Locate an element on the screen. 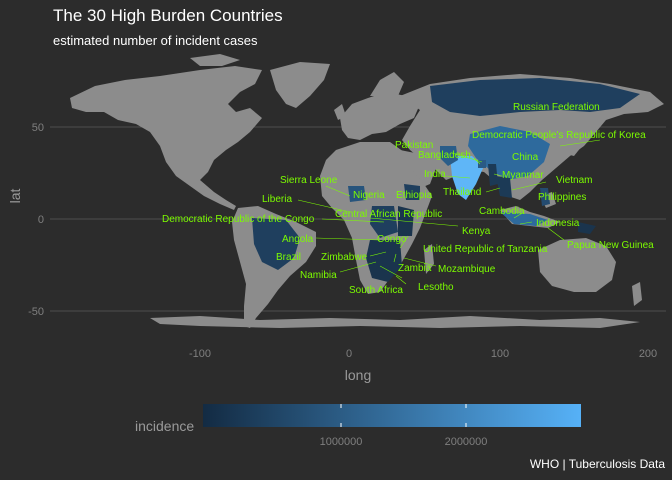  chart-subtitle: estimated number of incident cases is located at coordinates (155, 40).